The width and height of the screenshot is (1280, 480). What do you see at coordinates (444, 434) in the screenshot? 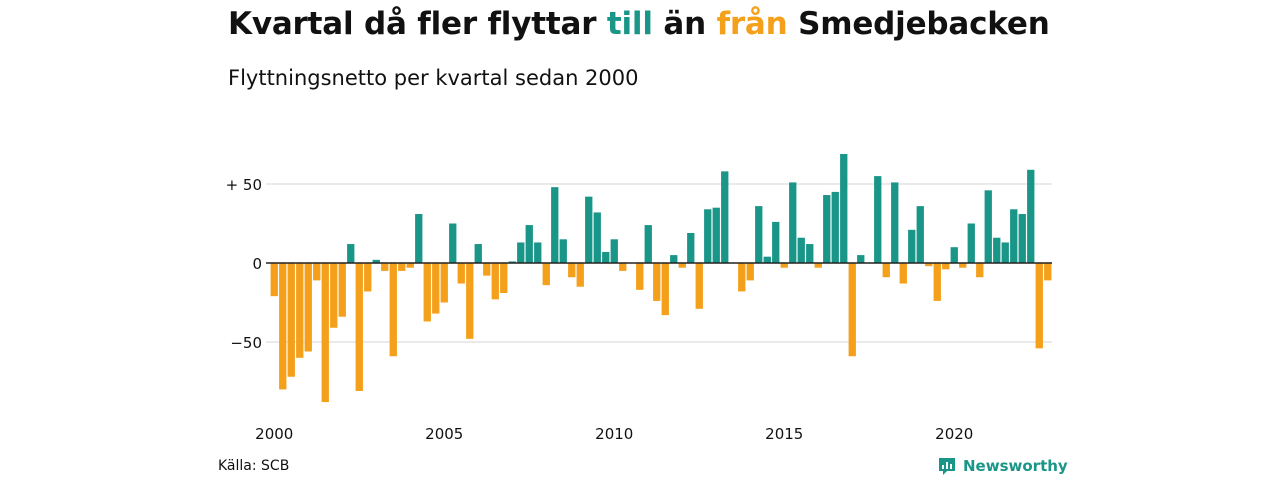
I see `x-tick-label: 2005` at bounding box center [444, 434].